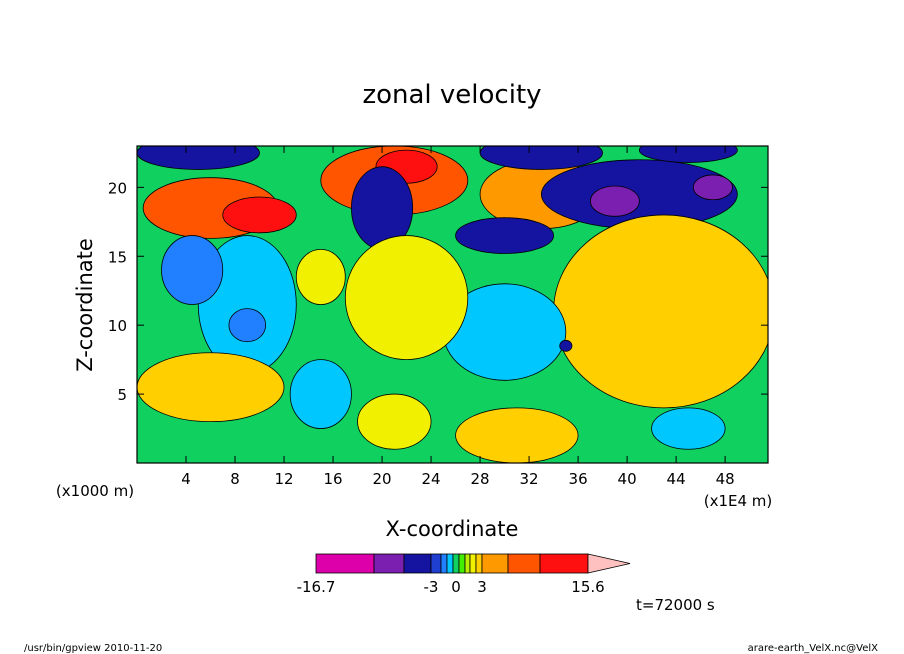 Image resolution: width=904 pixels, height=654 pixels. I want to click on x-tick-label: 48, so click(725, 479).